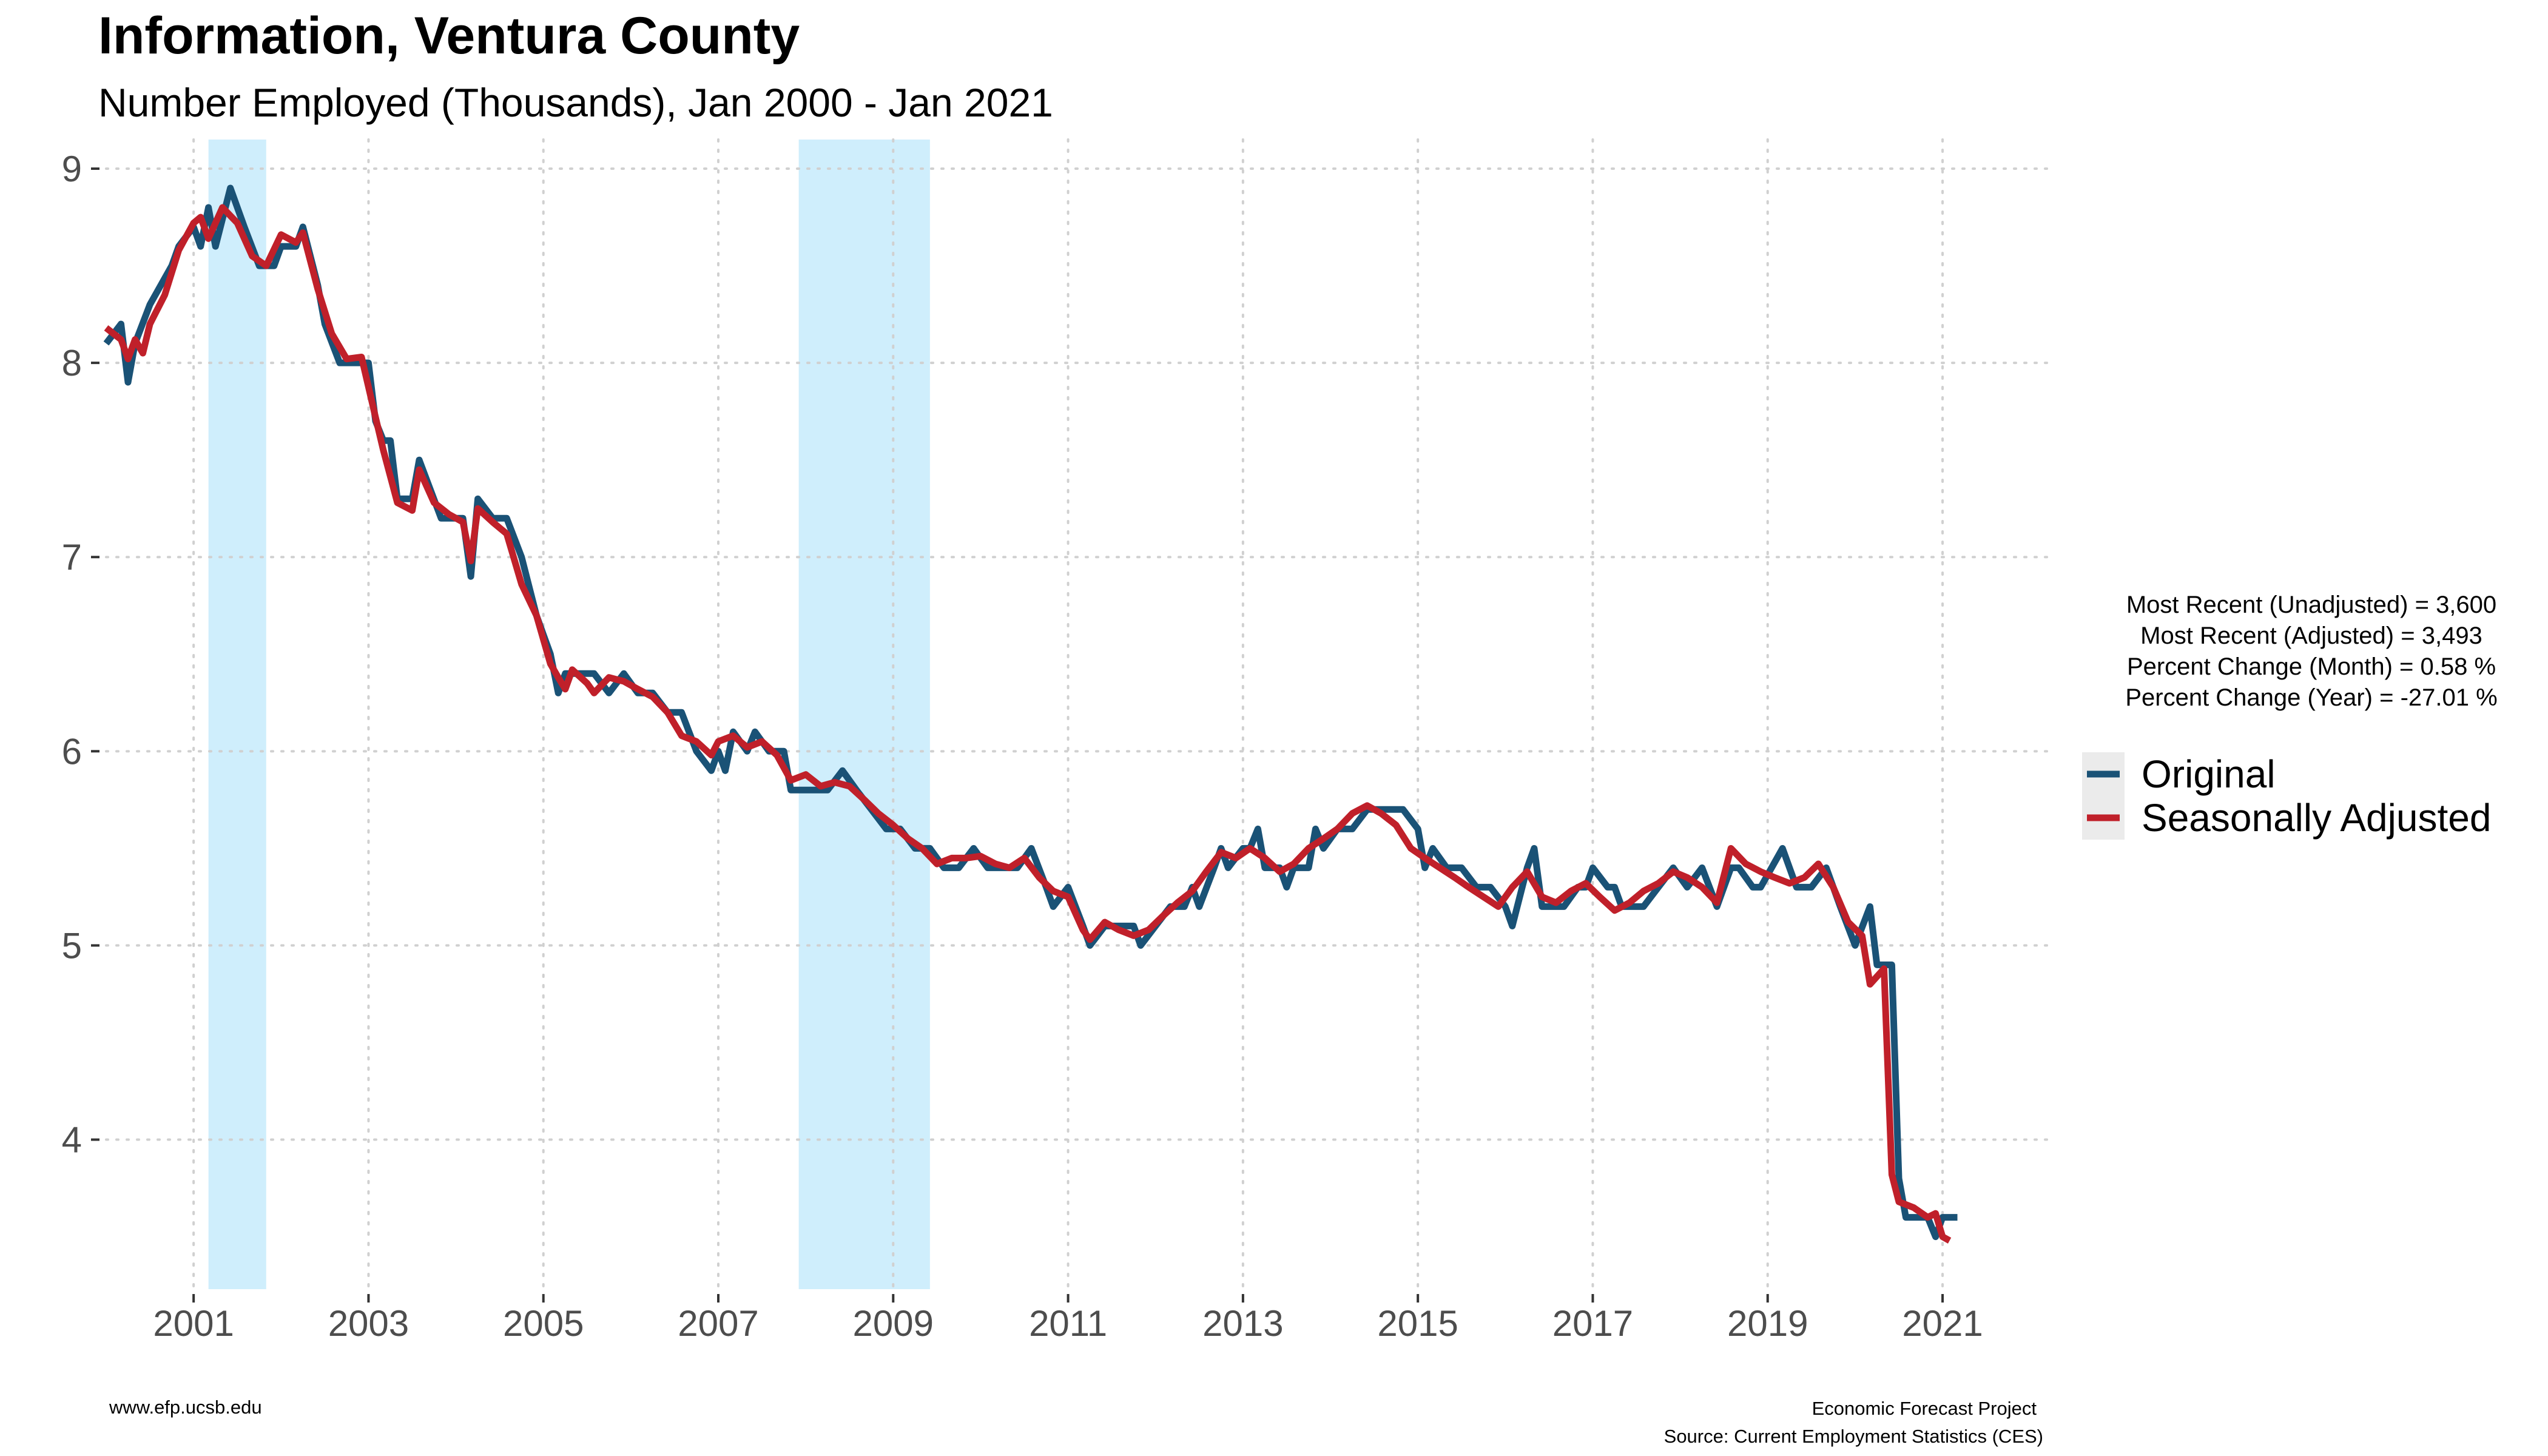 The height and width of the screenshot is (1456, 2548). What do you see at coordinates (1242, 1323) in the screenshot?
I see `x-tick-label-2013: 2013` at bounding box center [1242, 1323].